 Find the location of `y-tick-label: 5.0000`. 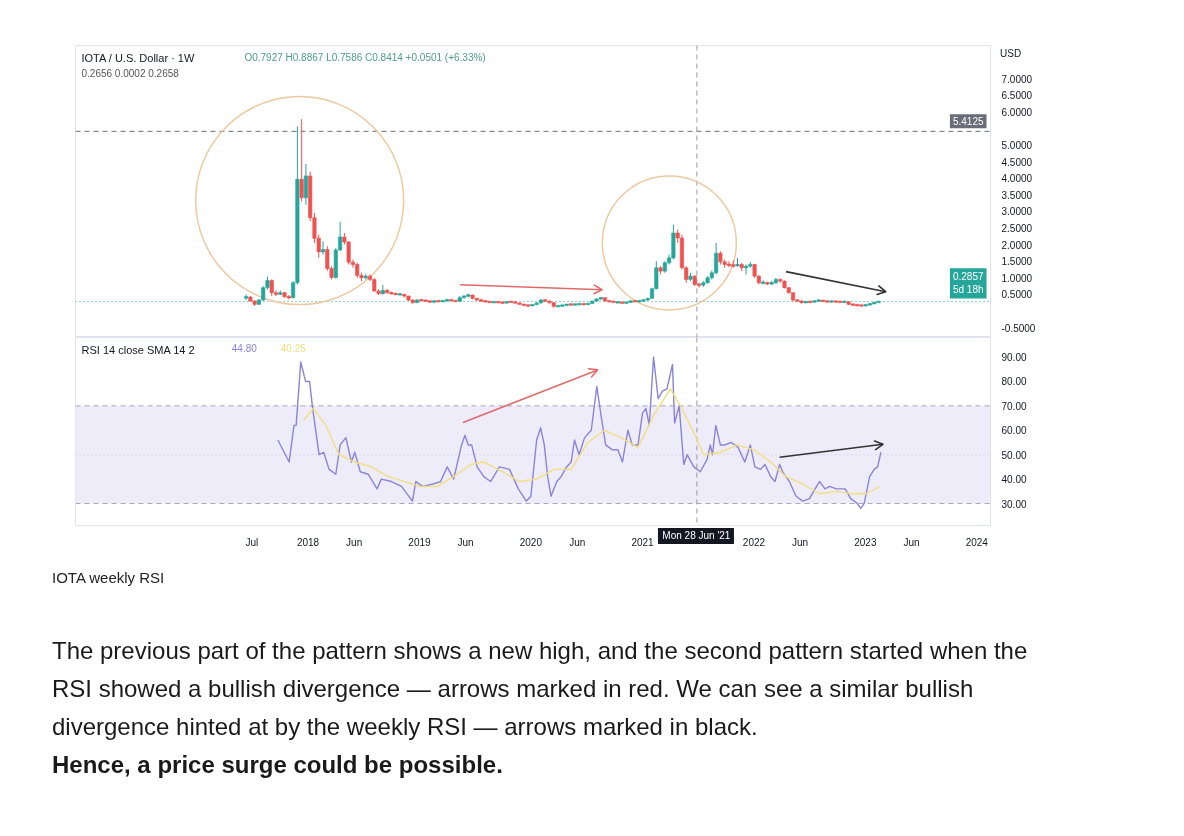

y-tick-label: 5.0000 is located at coordinates (1017, 146).